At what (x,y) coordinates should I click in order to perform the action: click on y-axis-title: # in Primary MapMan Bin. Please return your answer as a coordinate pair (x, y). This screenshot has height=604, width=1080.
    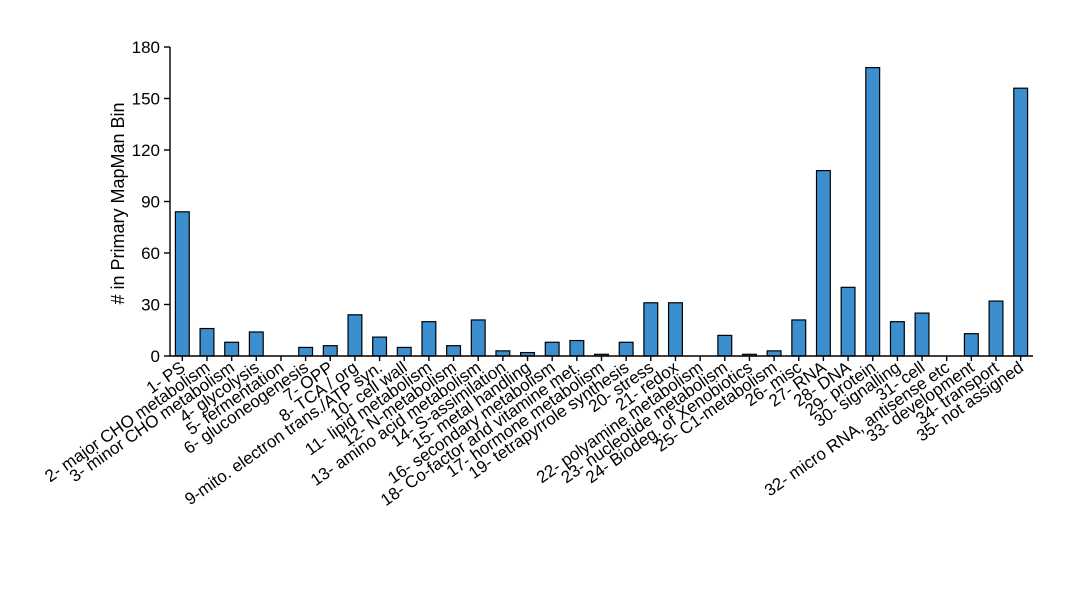
    Looking at the image, I should click on (118, 203).